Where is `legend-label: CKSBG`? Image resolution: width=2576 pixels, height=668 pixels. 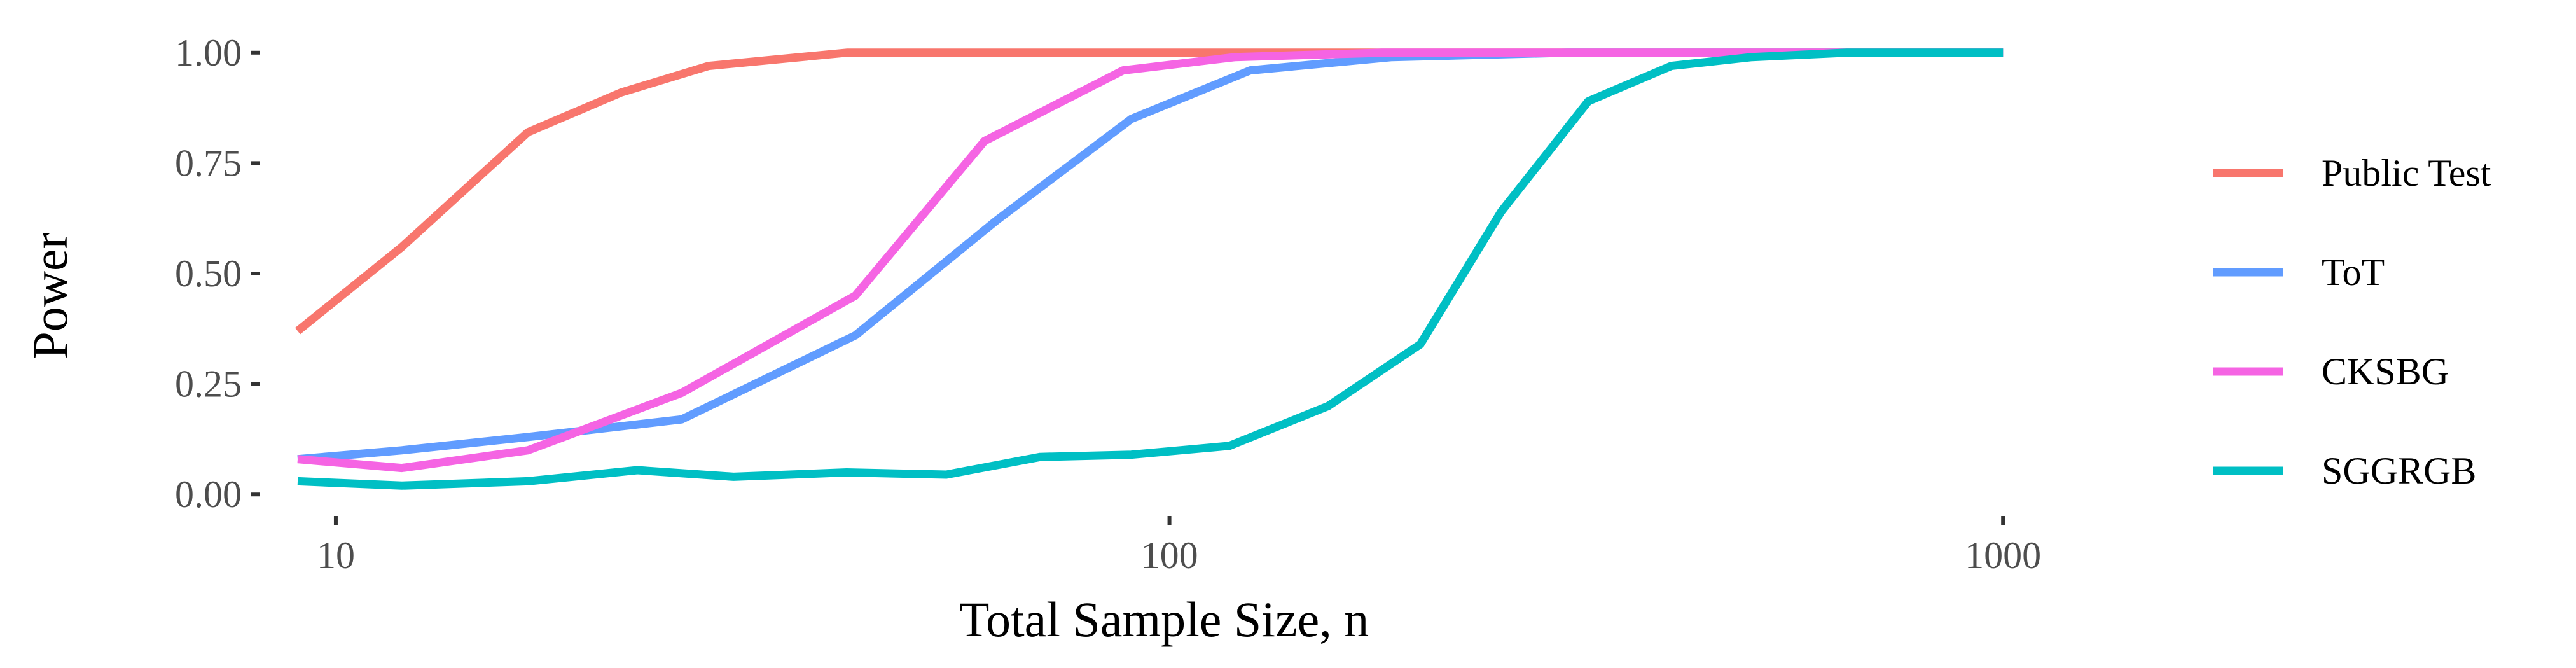 legend-label: CKSBG is located at coordinates (2385, 372).